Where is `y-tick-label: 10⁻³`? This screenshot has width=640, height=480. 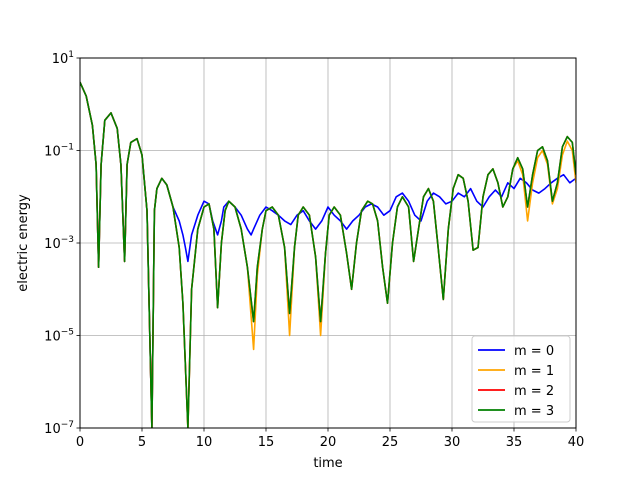
y-tick-label: 10⁻³ is located at coordinates (59, 243).